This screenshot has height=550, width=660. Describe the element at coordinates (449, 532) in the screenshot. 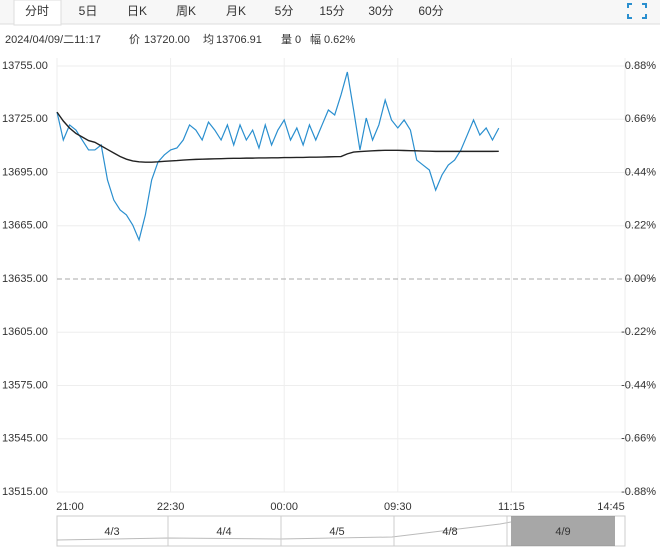

I see `navigator-label: 4/8` at that location.